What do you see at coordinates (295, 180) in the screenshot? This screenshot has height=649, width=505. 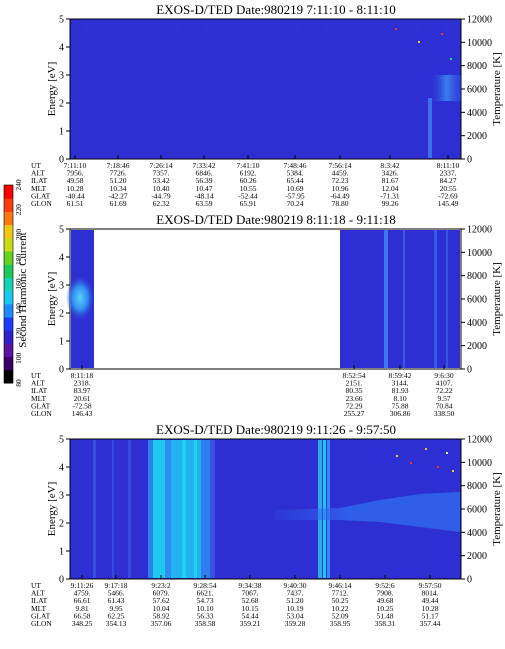 I see `table-cell: 65.44` at bounding box center [295, 180].